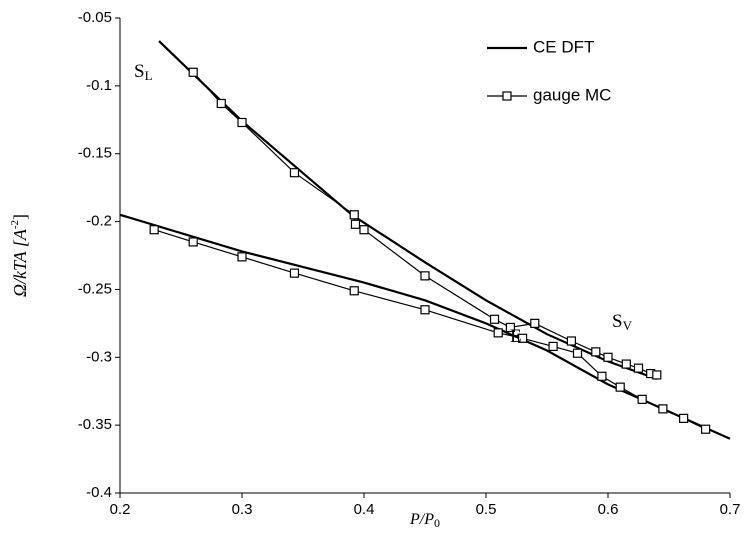 This screenshot has width=744, height=535. What do you see at coordinates (99, 221) in the screenshot?
I see `y-tick-label: -0.2` at bounding box center [99, 221].